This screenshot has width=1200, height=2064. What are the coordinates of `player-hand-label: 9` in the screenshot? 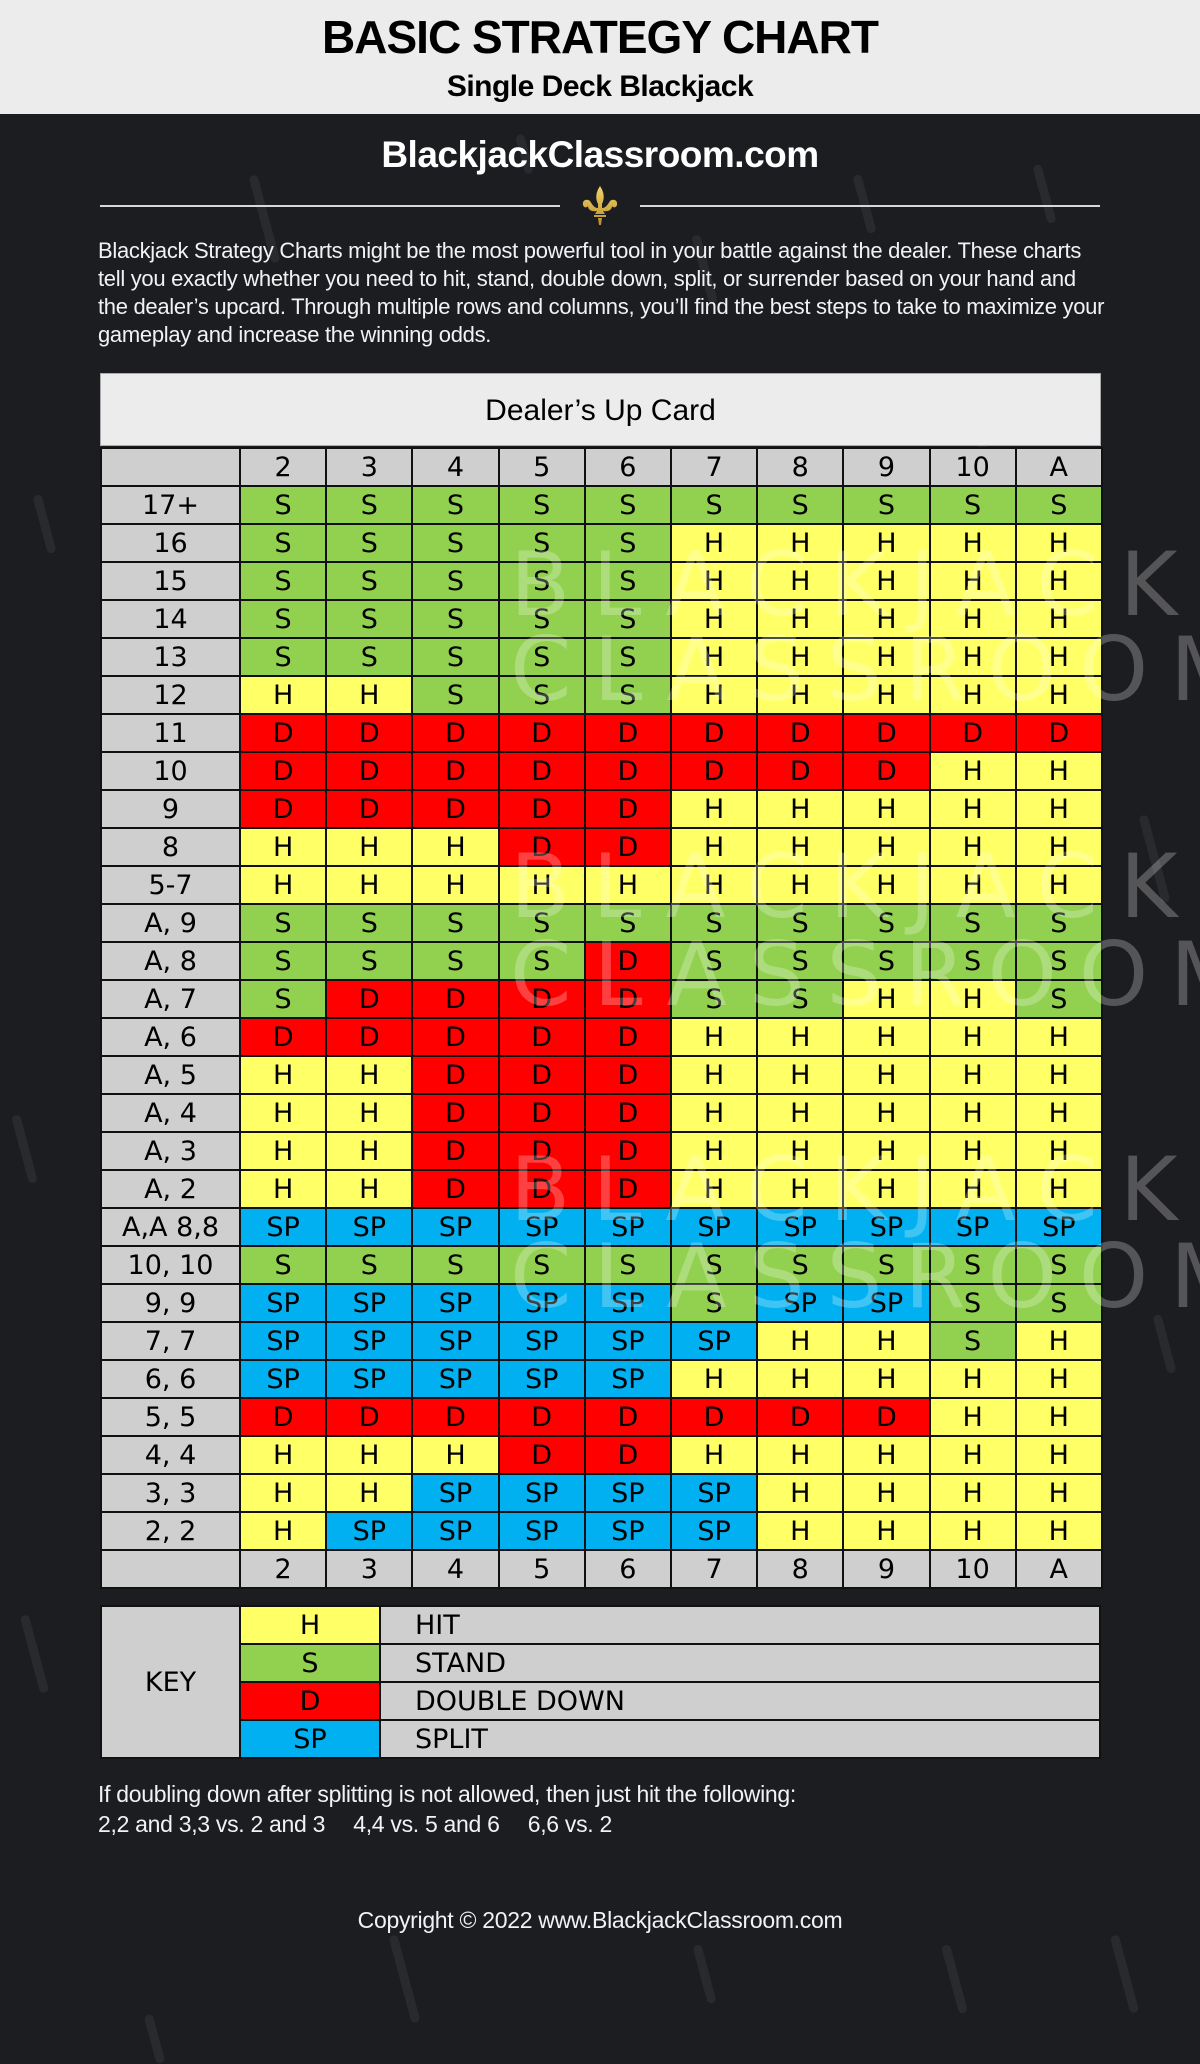 It's located at (170, 809).